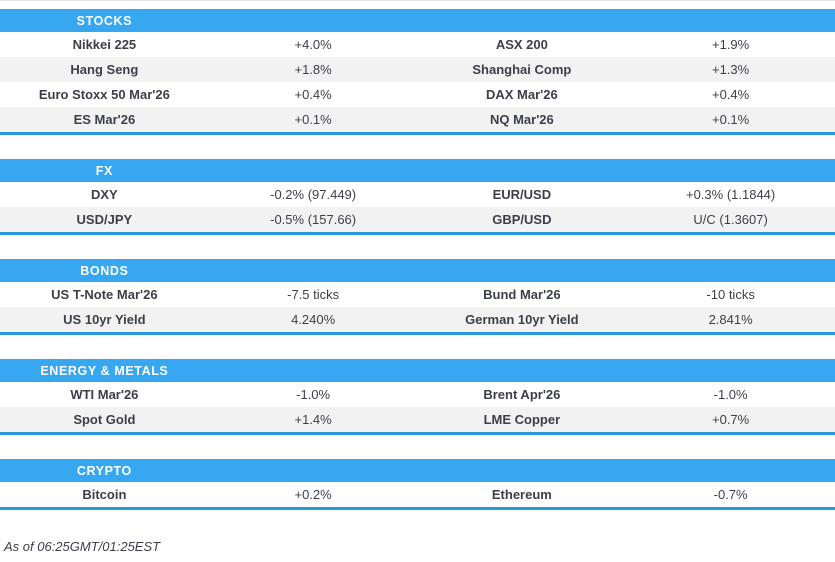  I want to click on instrument-name: US 10yr Yield, so click(104, 319).